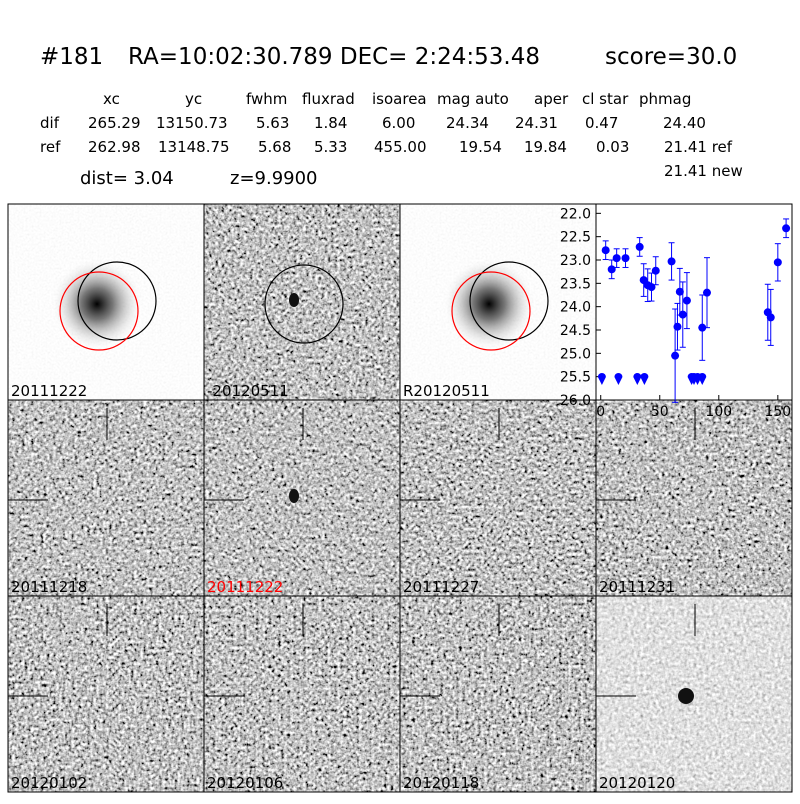  I want to click on table-cell: 24.31, so click(536, 123).